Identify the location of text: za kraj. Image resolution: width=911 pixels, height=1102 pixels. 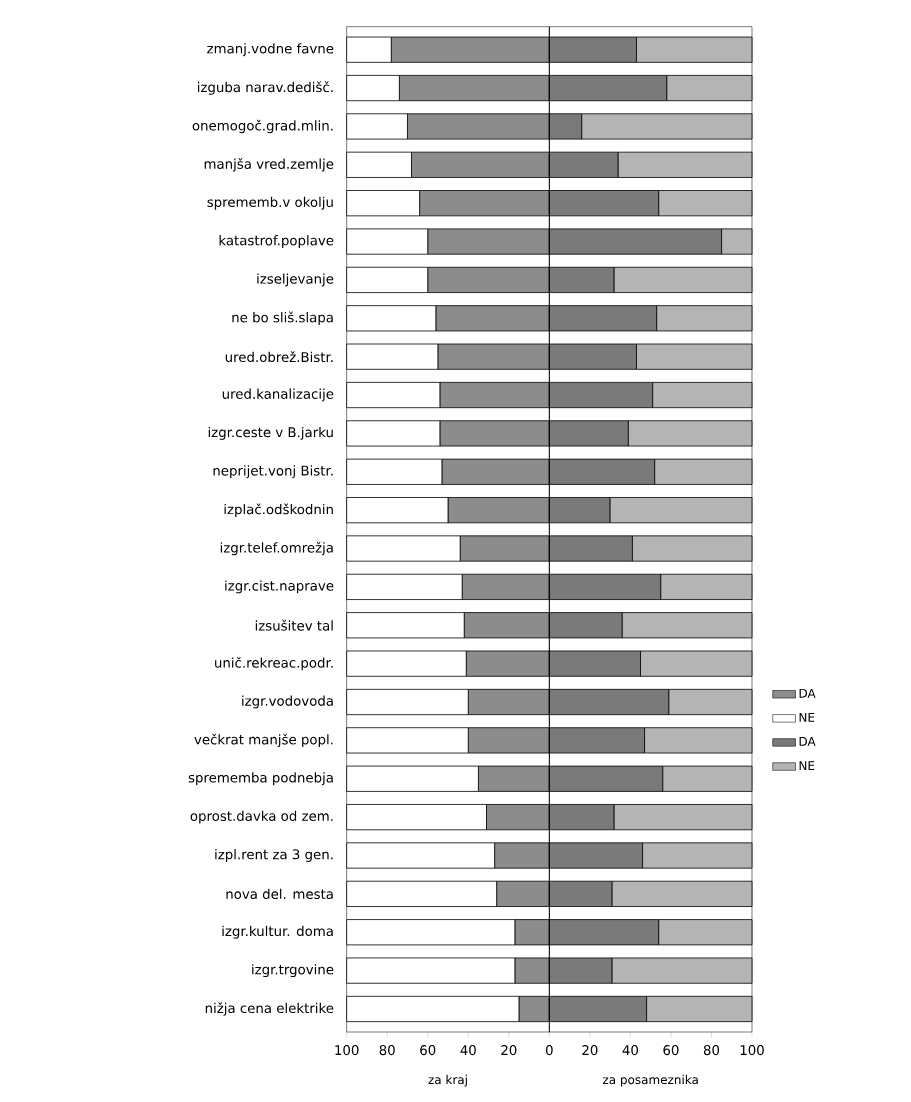
(448, 1080).